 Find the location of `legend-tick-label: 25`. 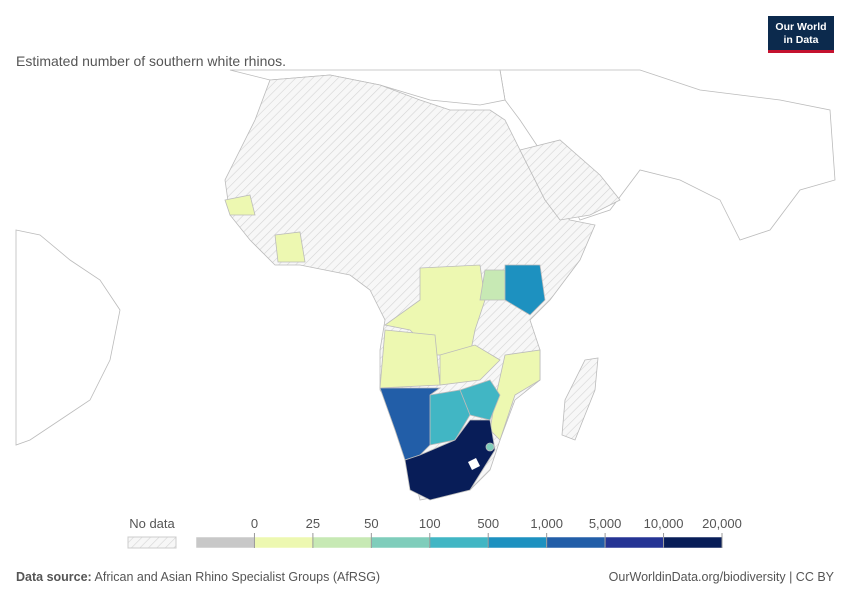

legend-tick-label: 25 is located at coordinates (313, 523).